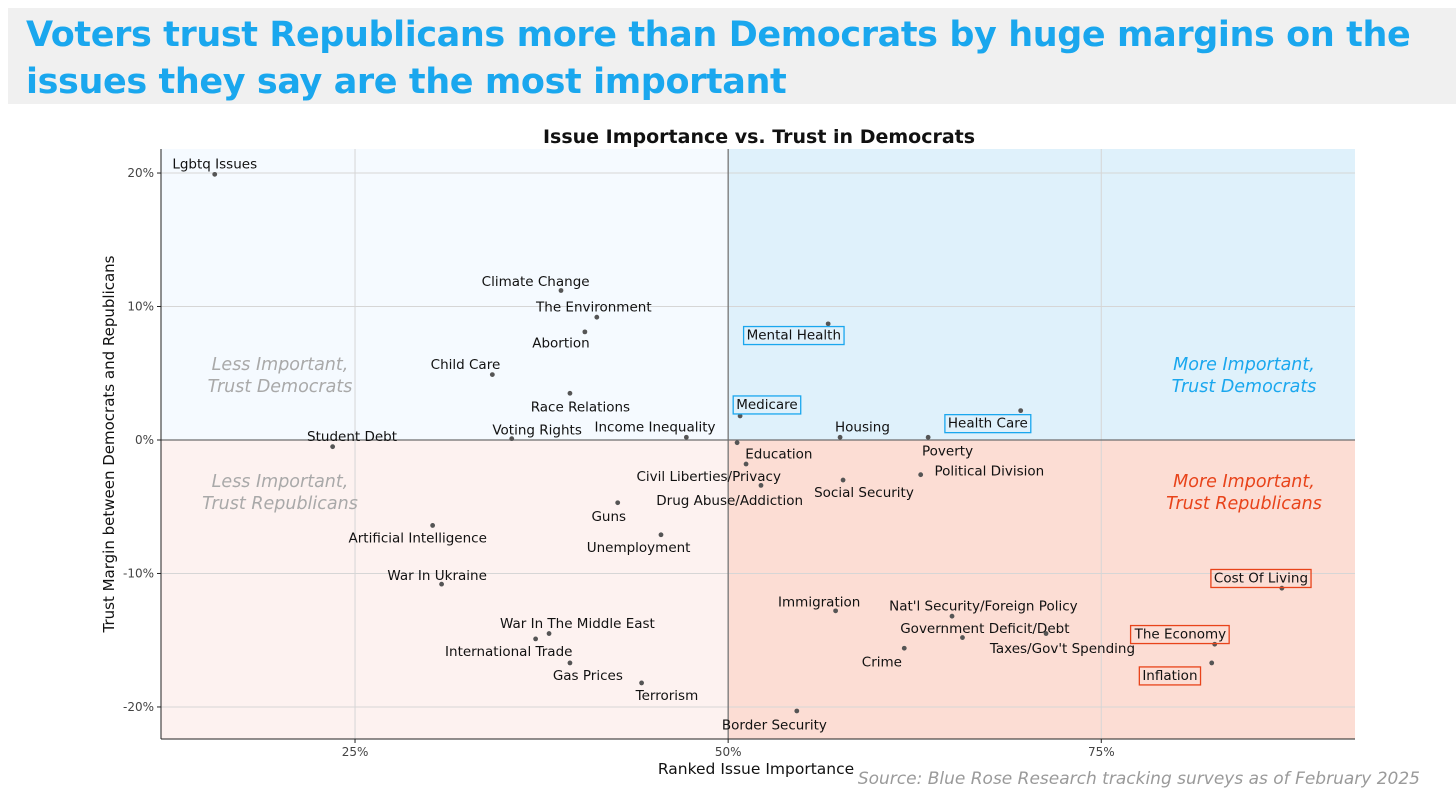  I want to click on point-artificial-intelligence, so click(433, 525).